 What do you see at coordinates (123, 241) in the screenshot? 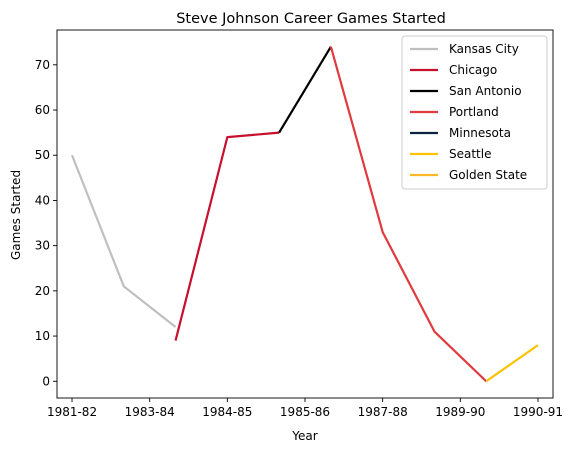
I see `series-line-kansas-city` at bounding box center [123, 241].